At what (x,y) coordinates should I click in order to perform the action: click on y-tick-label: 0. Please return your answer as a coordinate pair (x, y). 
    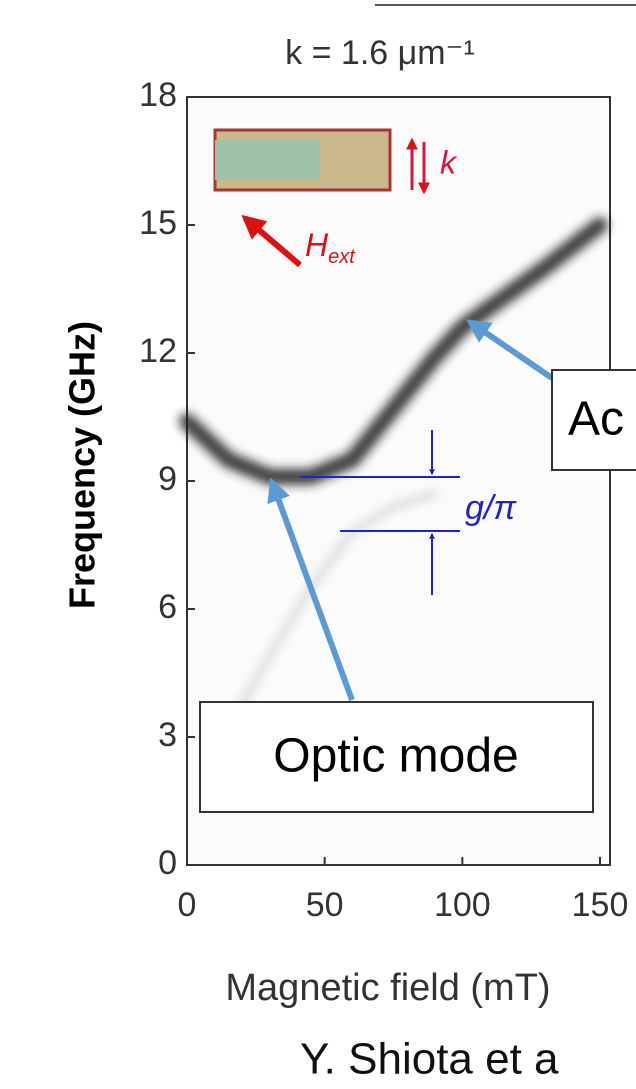
    Looking at the image, I should click on (167, 863).